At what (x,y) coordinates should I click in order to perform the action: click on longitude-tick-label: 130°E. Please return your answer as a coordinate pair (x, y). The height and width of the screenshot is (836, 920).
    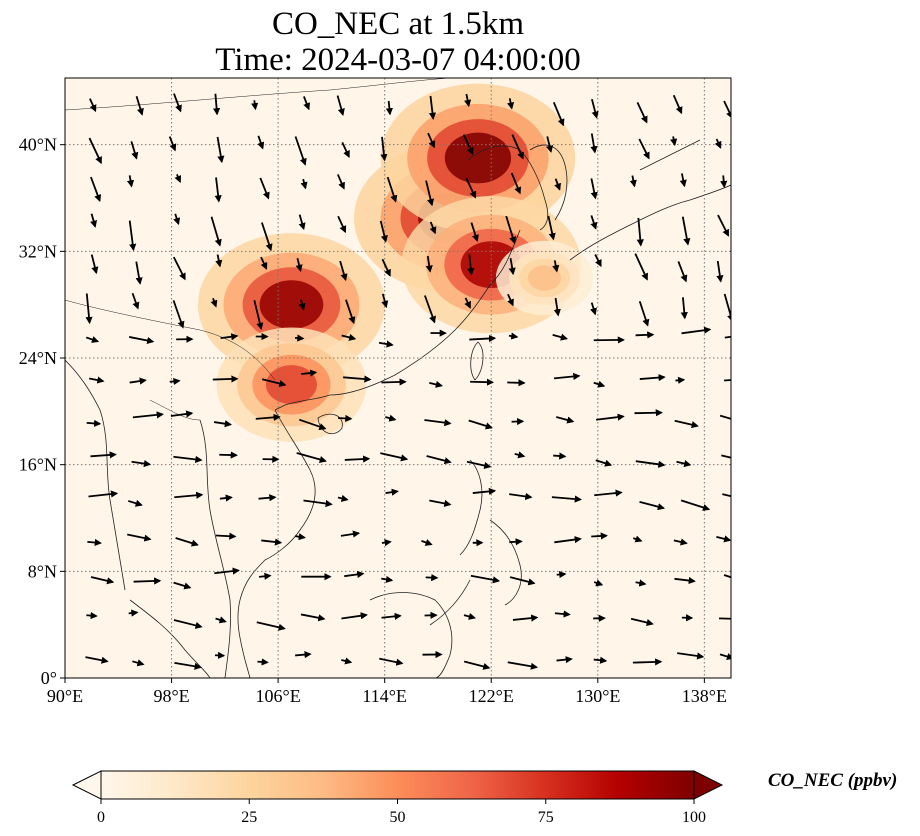
    Looking at the image, I should click on (597, 696).